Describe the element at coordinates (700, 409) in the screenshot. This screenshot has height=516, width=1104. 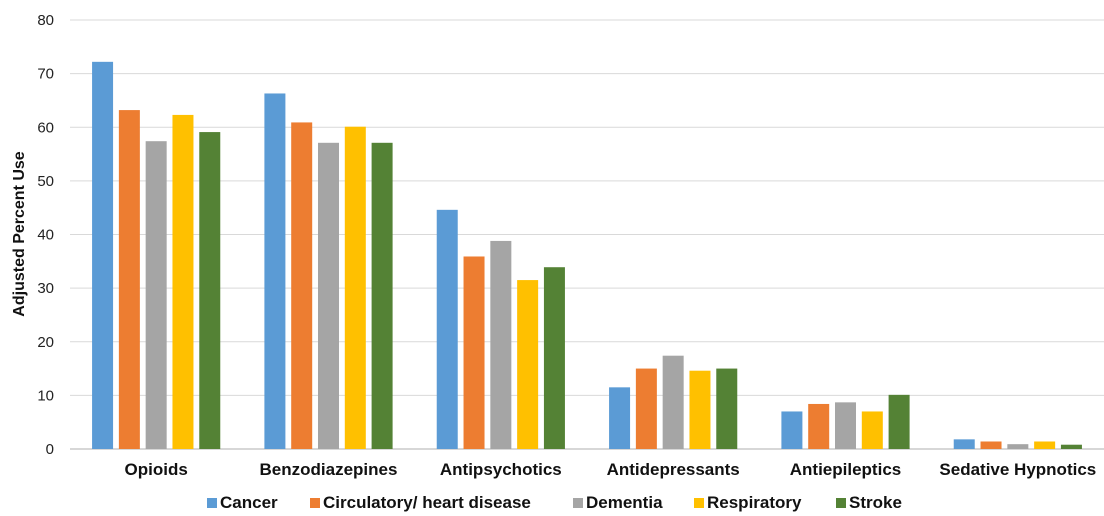
I see `bar-antidepressants-respiratory` at that location.